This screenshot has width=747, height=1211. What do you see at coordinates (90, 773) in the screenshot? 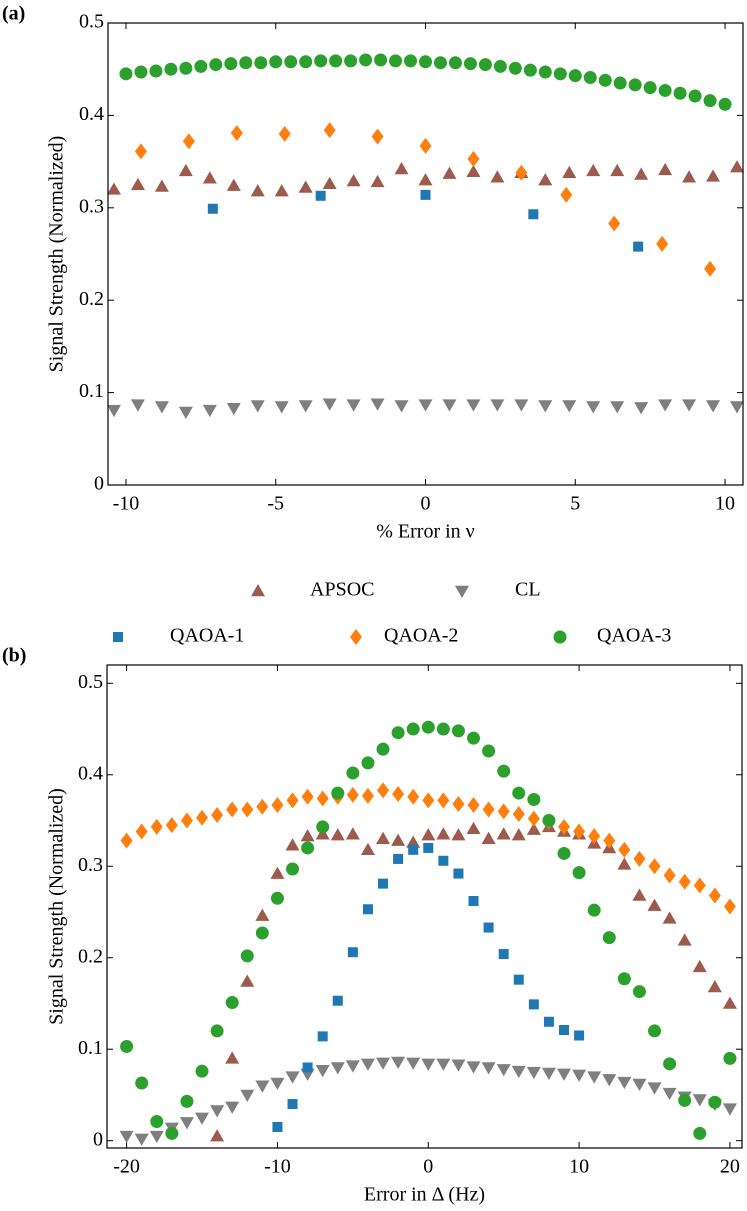
I see `y-tick-label: 0.4` at bounding box center [90, 773].